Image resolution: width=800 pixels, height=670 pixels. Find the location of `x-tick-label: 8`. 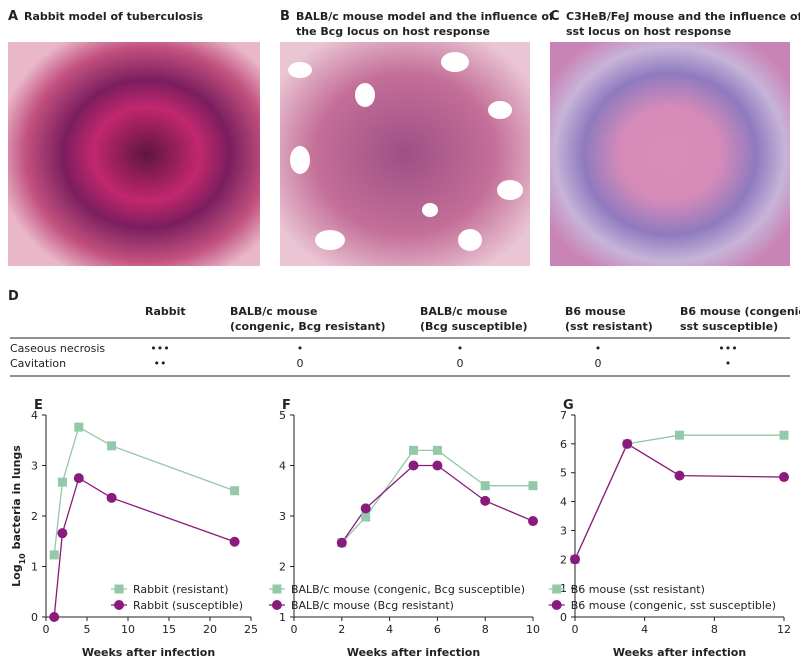

x-tick-label: 8 is located at coordinates (714, 629).